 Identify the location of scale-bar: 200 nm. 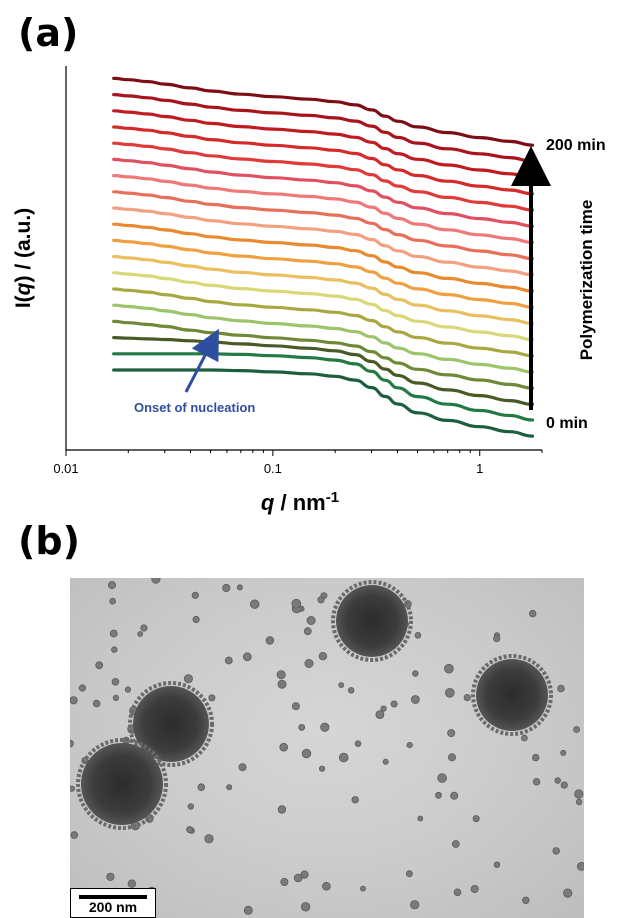
(113, 903).